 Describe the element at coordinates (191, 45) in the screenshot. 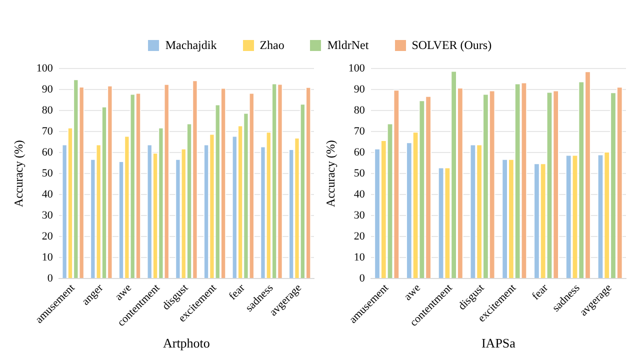

I see `legend-label: Machajdik` at that location.